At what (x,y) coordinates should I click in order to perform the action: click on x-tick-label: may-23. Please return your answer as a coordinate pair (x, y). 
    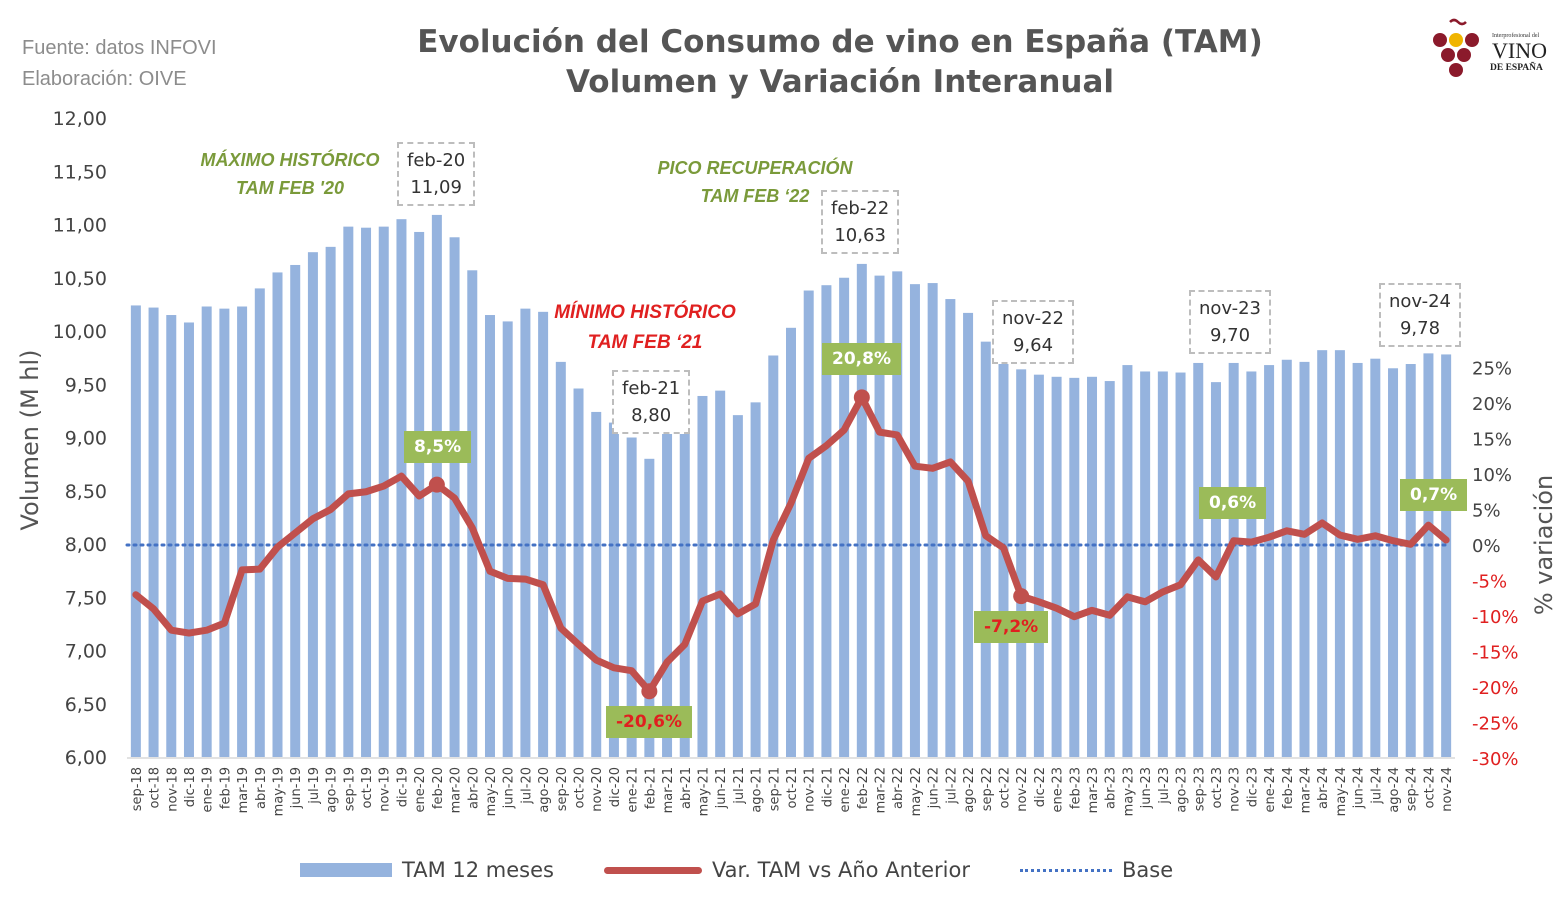
    Looking at the image, I should click on (1128, 791).